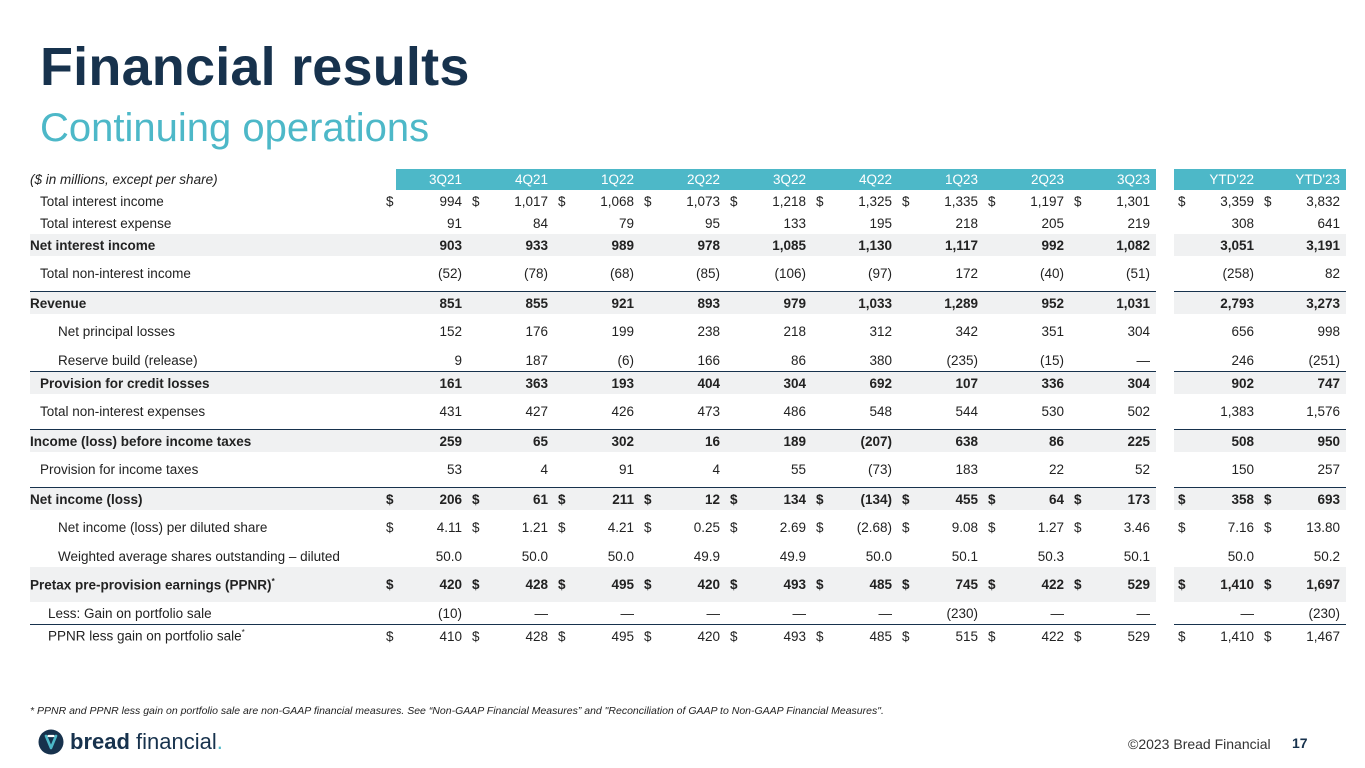 The image size is (1365, 768). I want to click on value-cell: 422, so click(1034, 584).